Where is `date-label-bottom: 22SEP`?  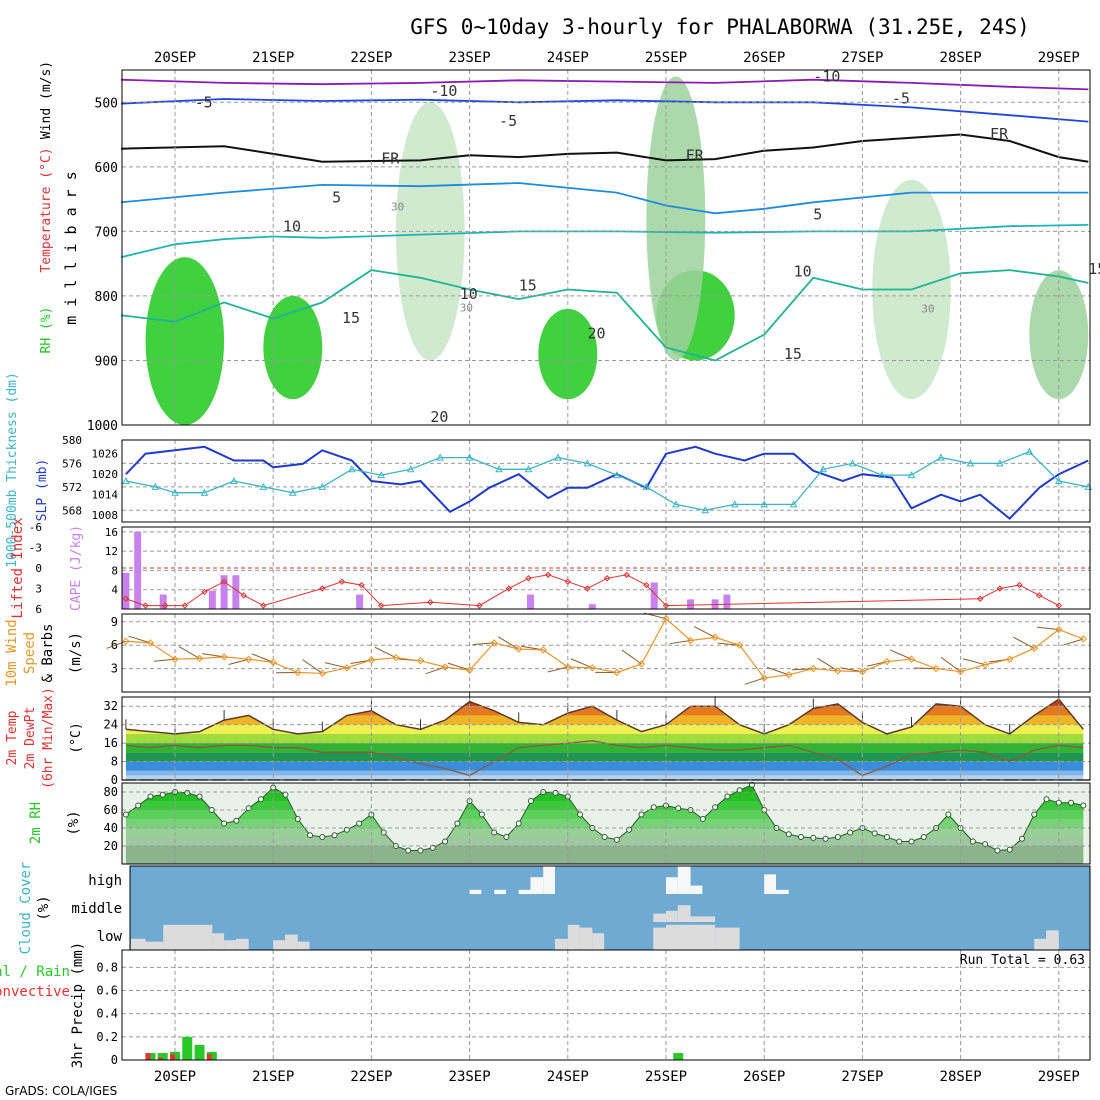 date-label-bottom: 22SEP is located at coordinates (371, 1077).